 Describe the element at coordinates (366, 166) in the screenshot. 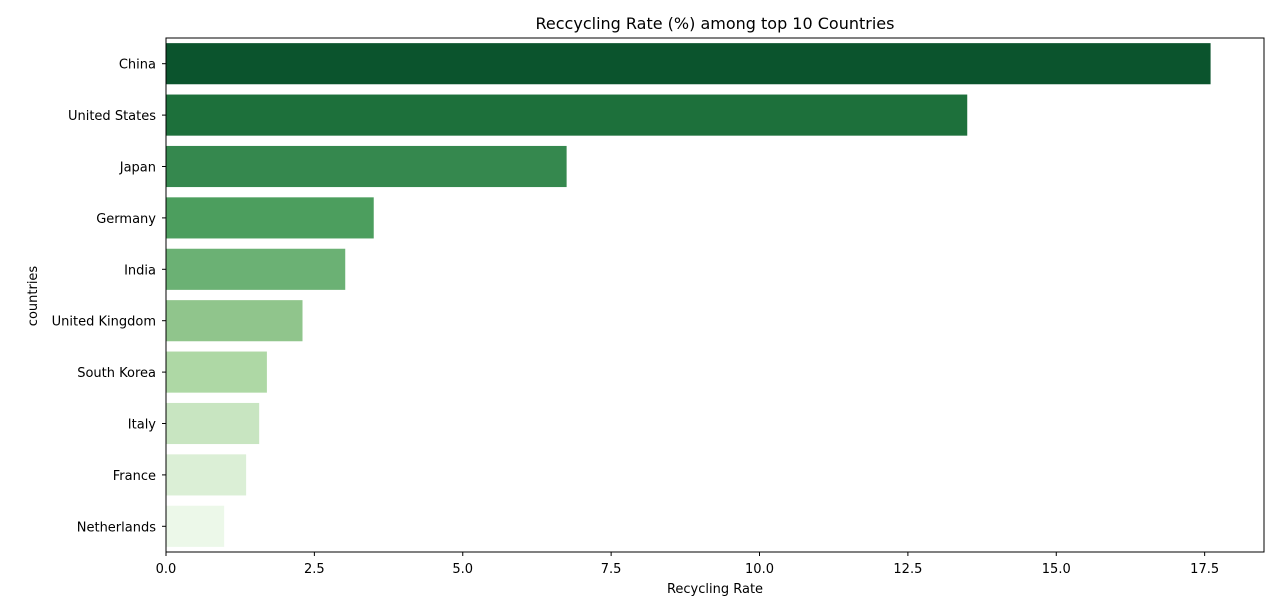

I see `bar-japan` at that location.